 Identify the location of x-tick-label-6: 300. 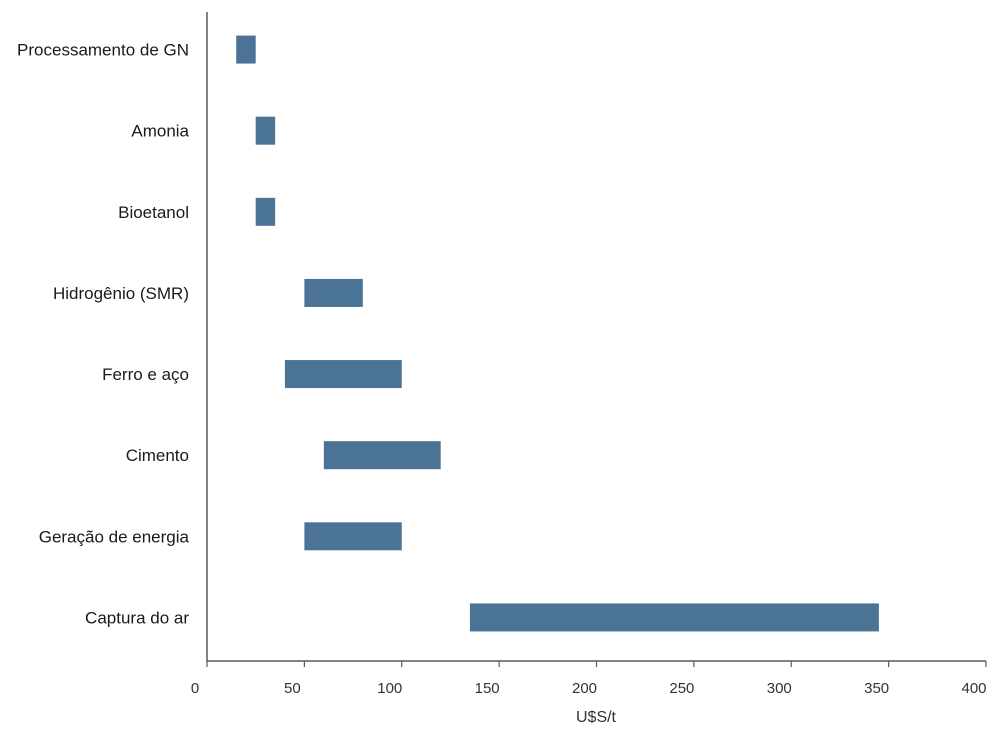
(779, 688).